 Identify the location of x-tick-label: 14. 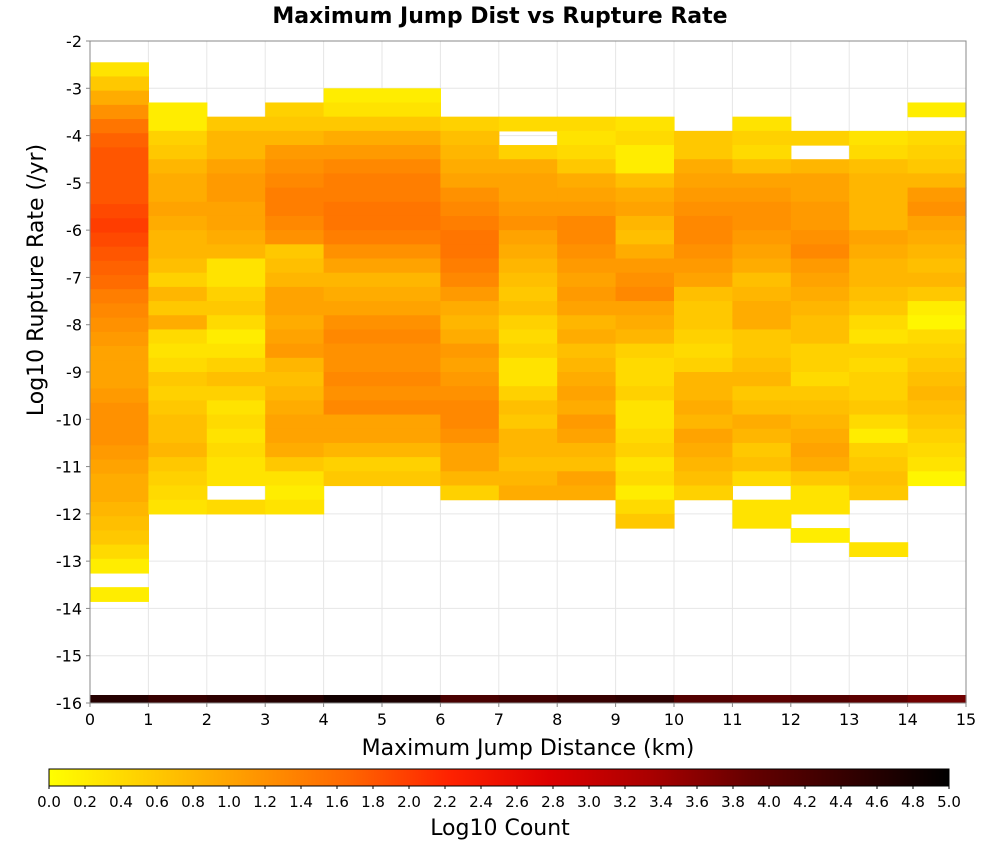
(907, 719).